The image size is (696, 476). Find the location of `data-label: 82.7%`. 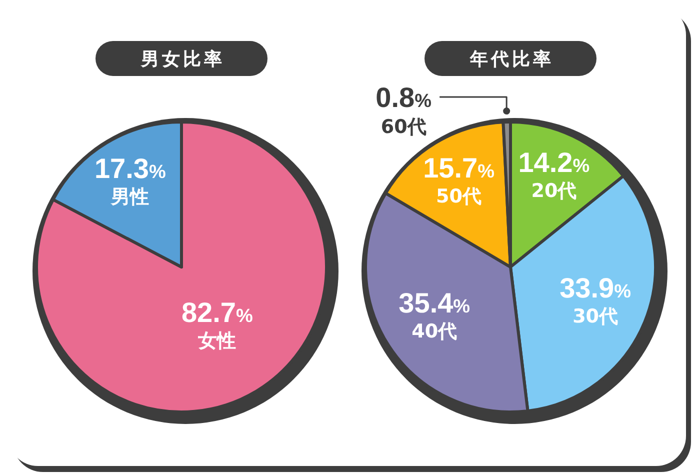

data-label: 82.7% is located at coordinates (217, 312).